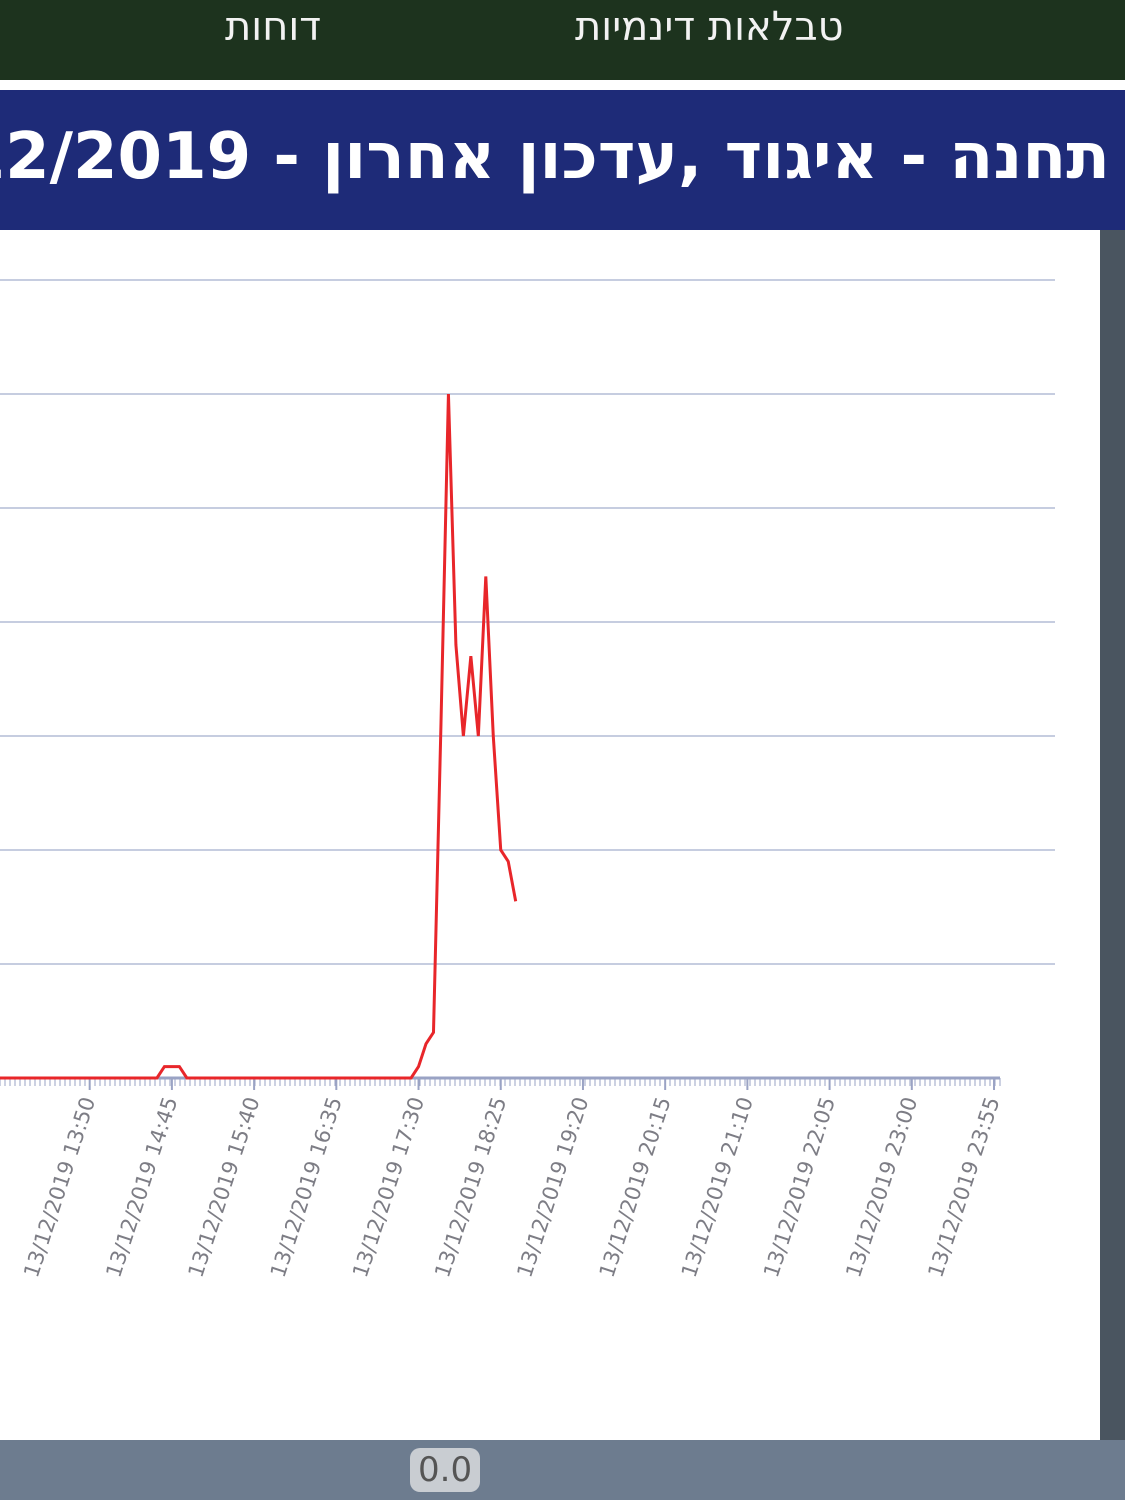  What do you see at coordinates (388, 1187) in the screenshot?
I see `x-tick-label: 13/12/2019 17:30` at bounding box center [388, 1187].